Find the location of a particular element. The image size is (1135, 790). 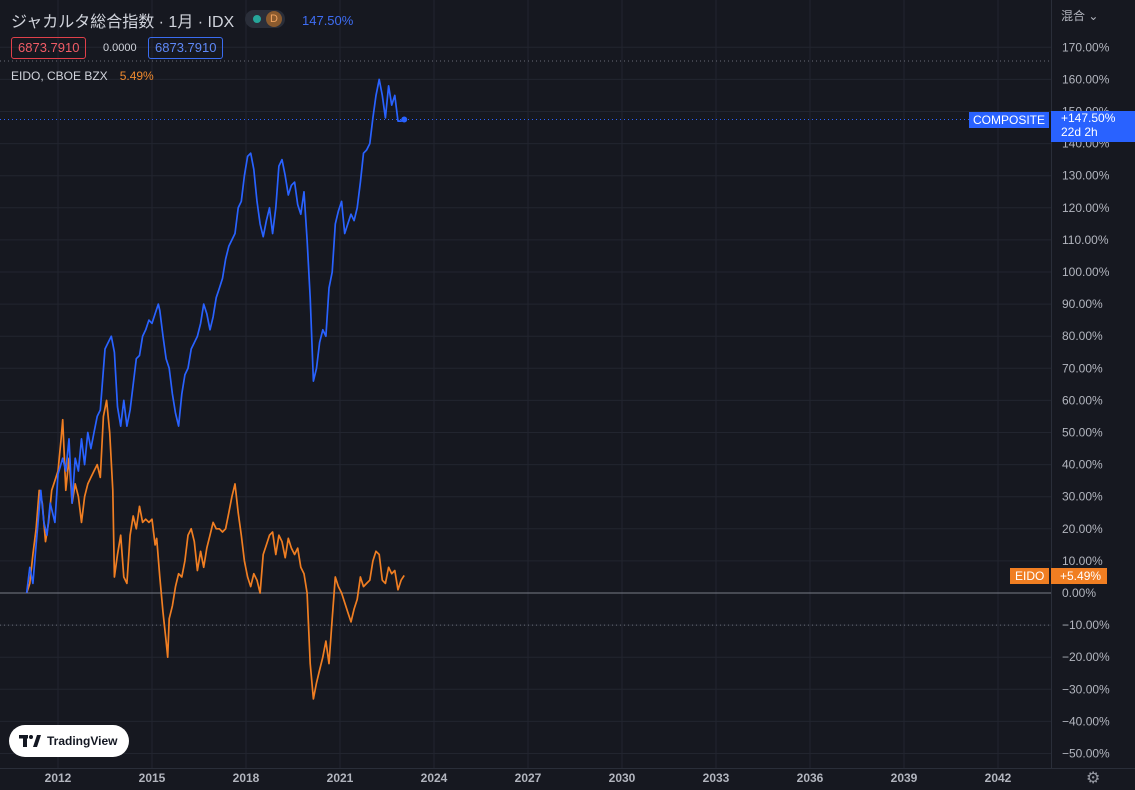

x-tick-label: 2021 is located at coordinates (340, 778).